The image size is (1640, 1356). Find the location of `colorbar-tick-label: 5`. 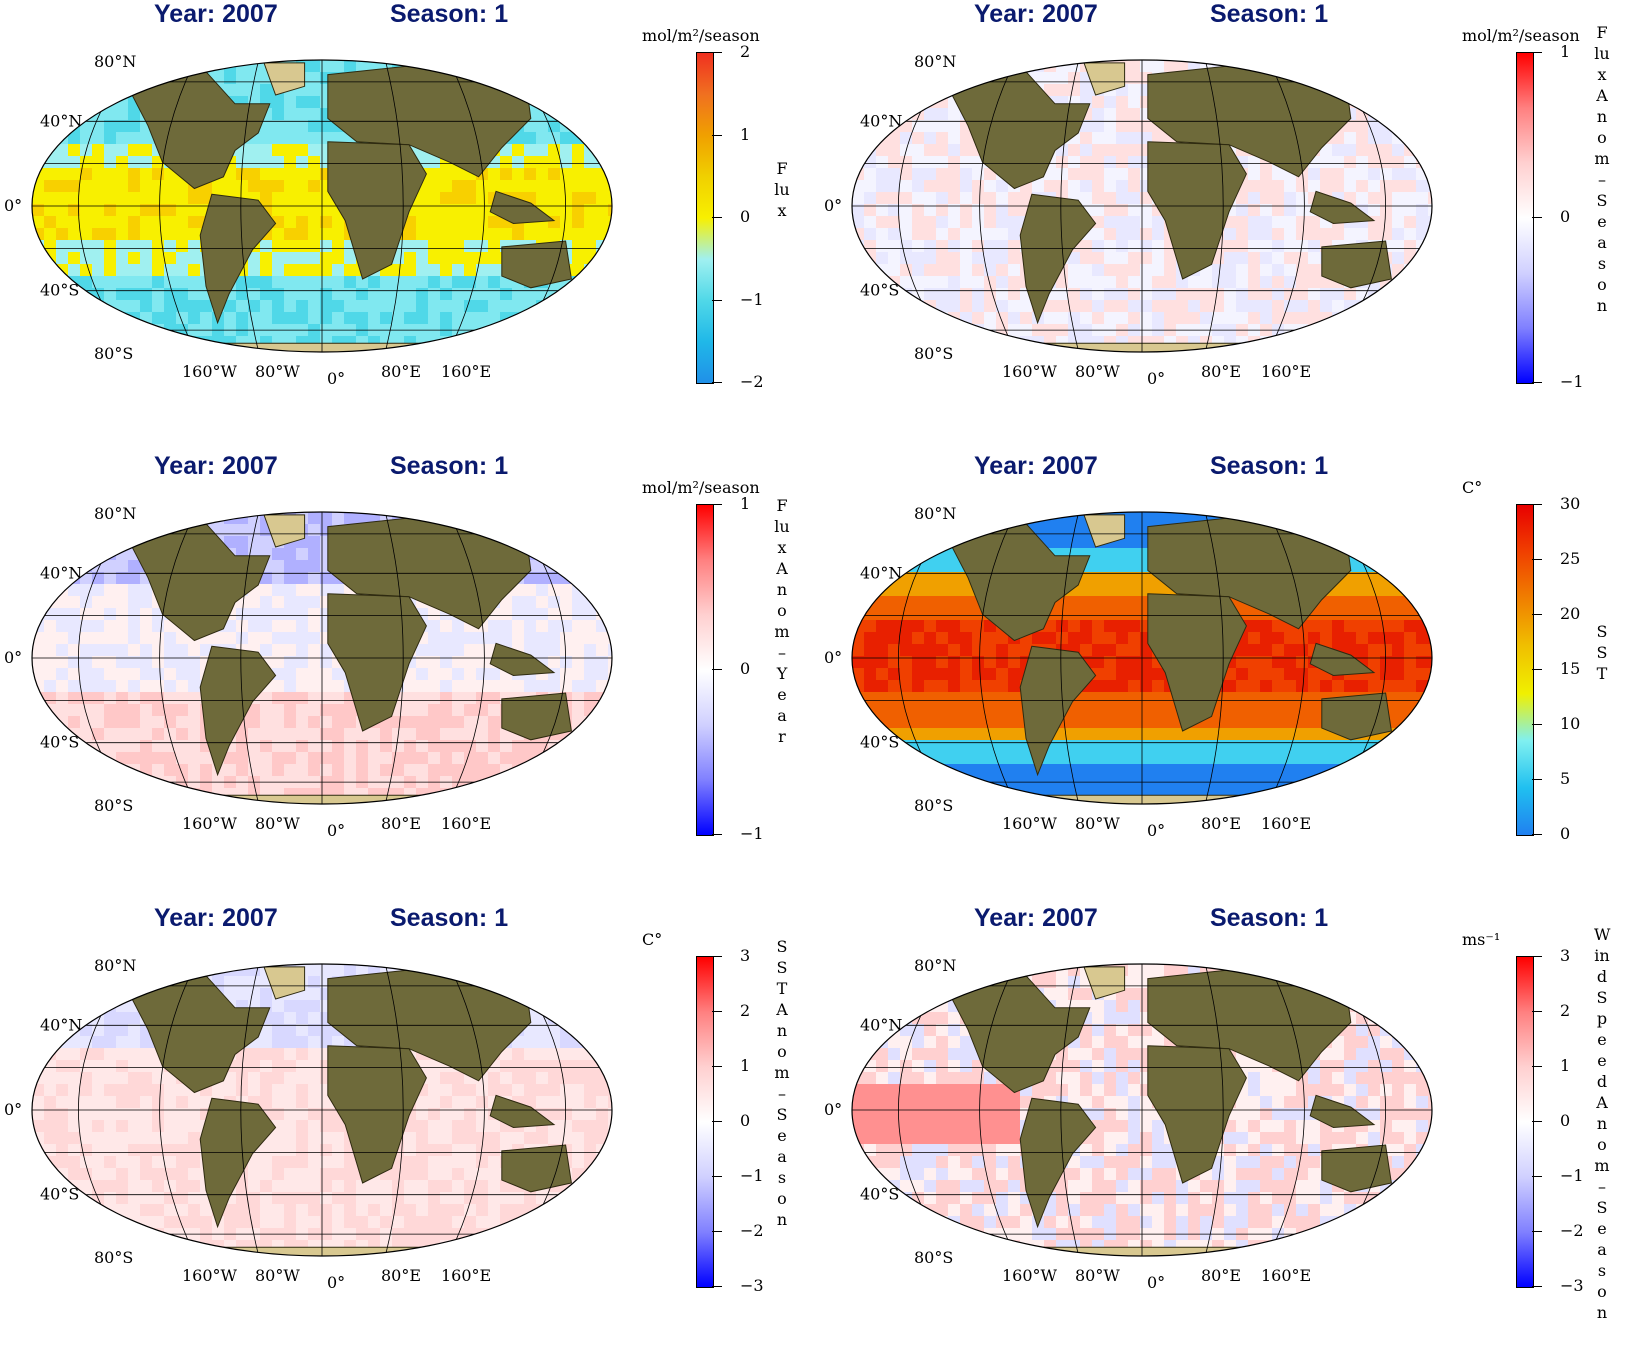

colorbar-tick-label: 5 is located at coordinates (1565, 778).